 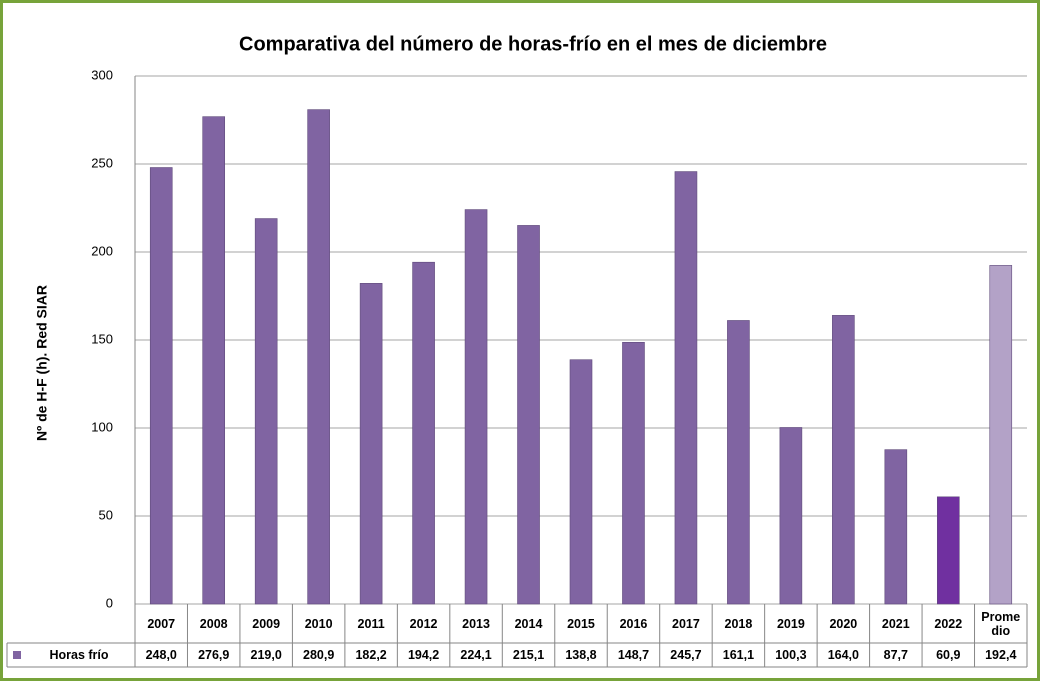 I want to click on data-label: 215,1, so click(x=528, y=655).